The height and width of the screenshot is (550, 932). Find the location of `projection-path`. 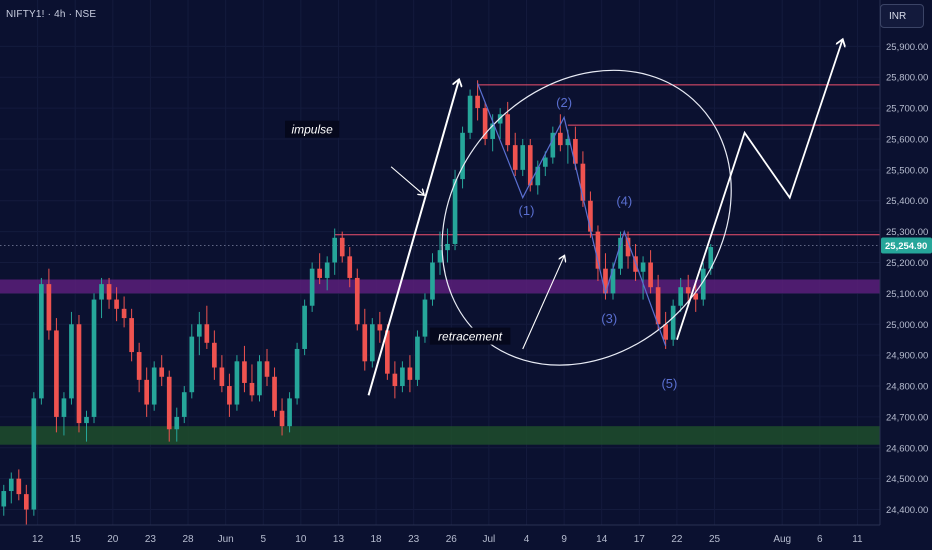

projection-path is located at coordinates (759, 190).